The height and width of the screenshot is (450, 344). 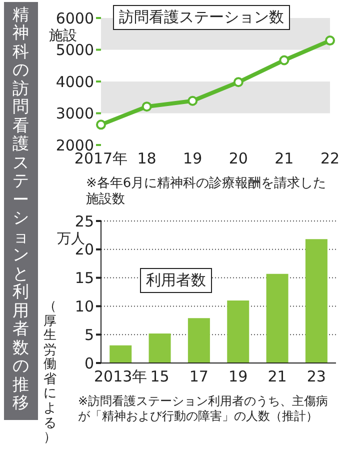 I want to click on text: （厚生労働省による）, so click(x=50, y=372).